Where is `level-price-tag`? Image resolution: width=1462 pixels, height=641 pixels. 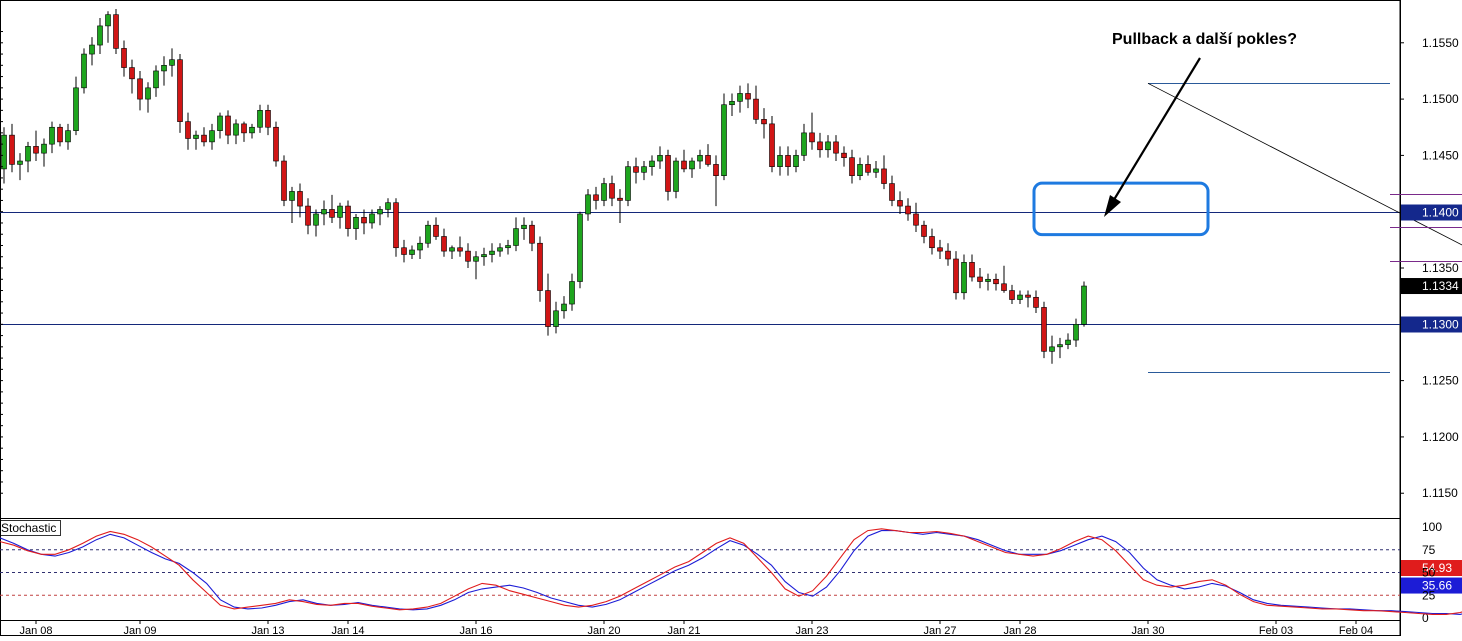
level-price-tag is located at coordinates (1431, 212).